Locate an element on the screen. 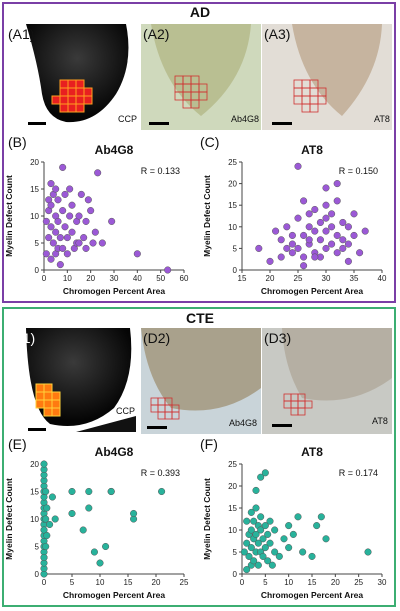  d2-scale-bar is located at coordinates (157, 427).